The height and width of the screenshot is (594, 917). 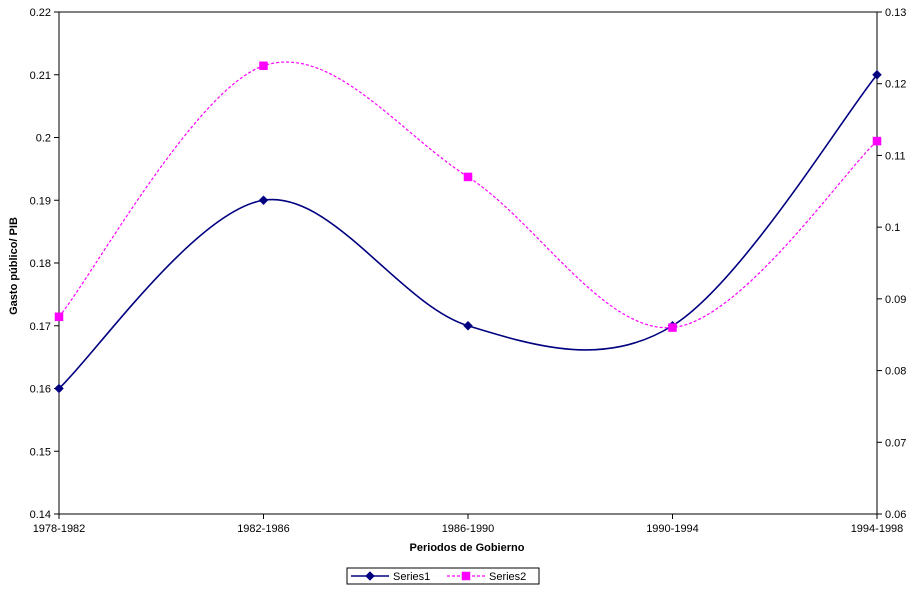 I want to click on y2-tick-label: 0.12, so click(x=895, y=85).